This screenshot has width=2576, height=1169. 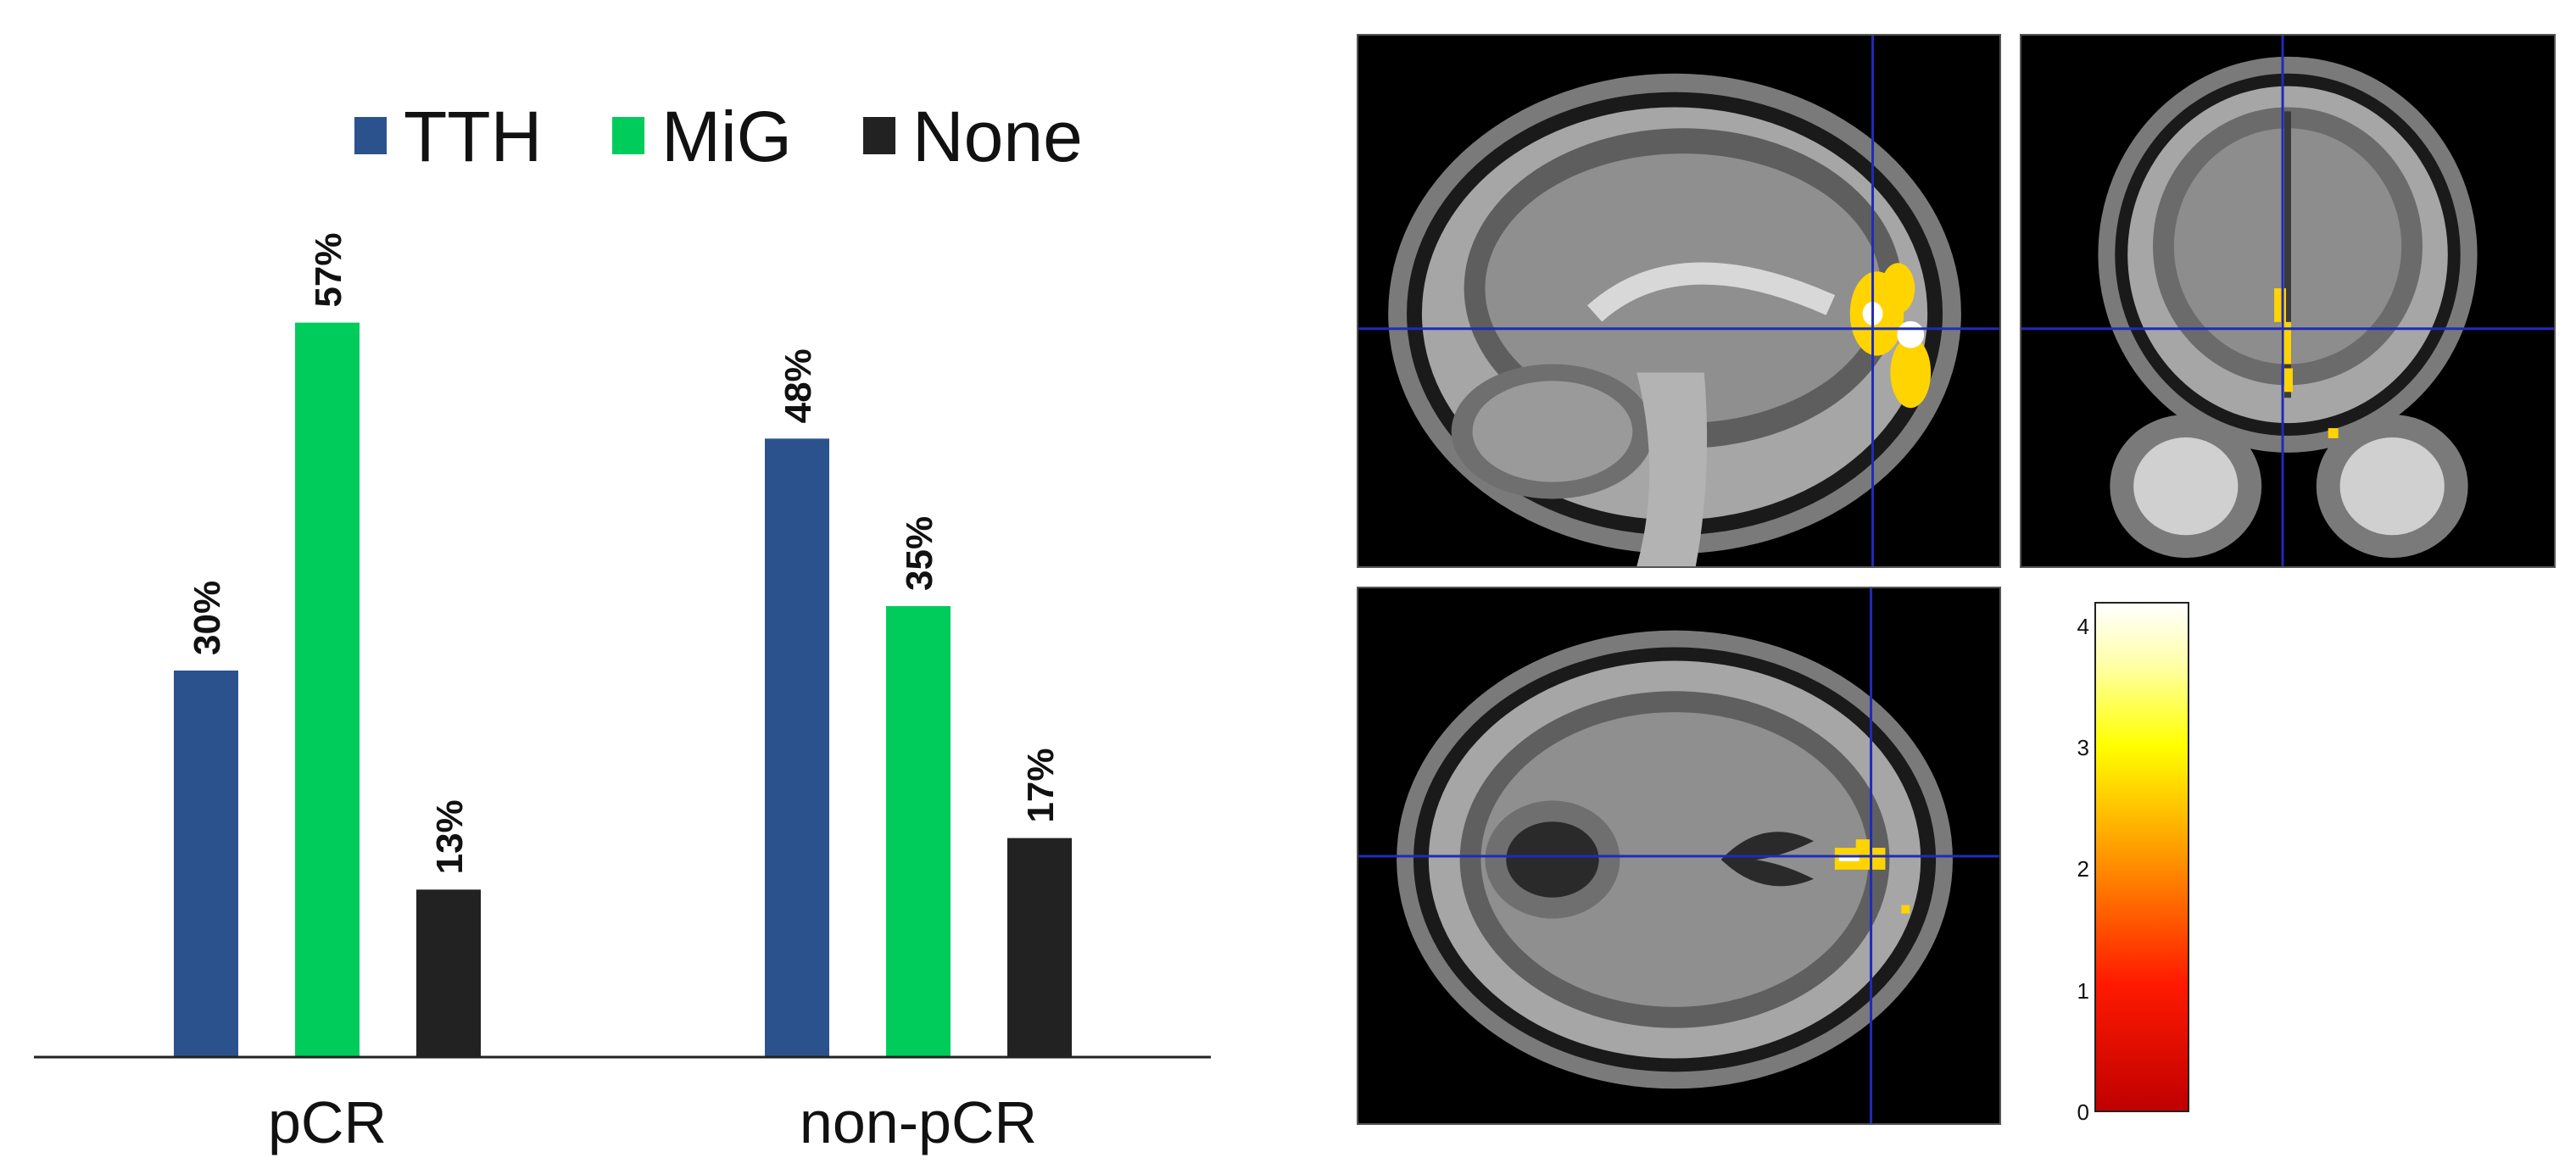 What do you see at coordinates (2141, 857) in the screenshot?
I see `colorbar-gradient` at bounding box center [2141, 857].